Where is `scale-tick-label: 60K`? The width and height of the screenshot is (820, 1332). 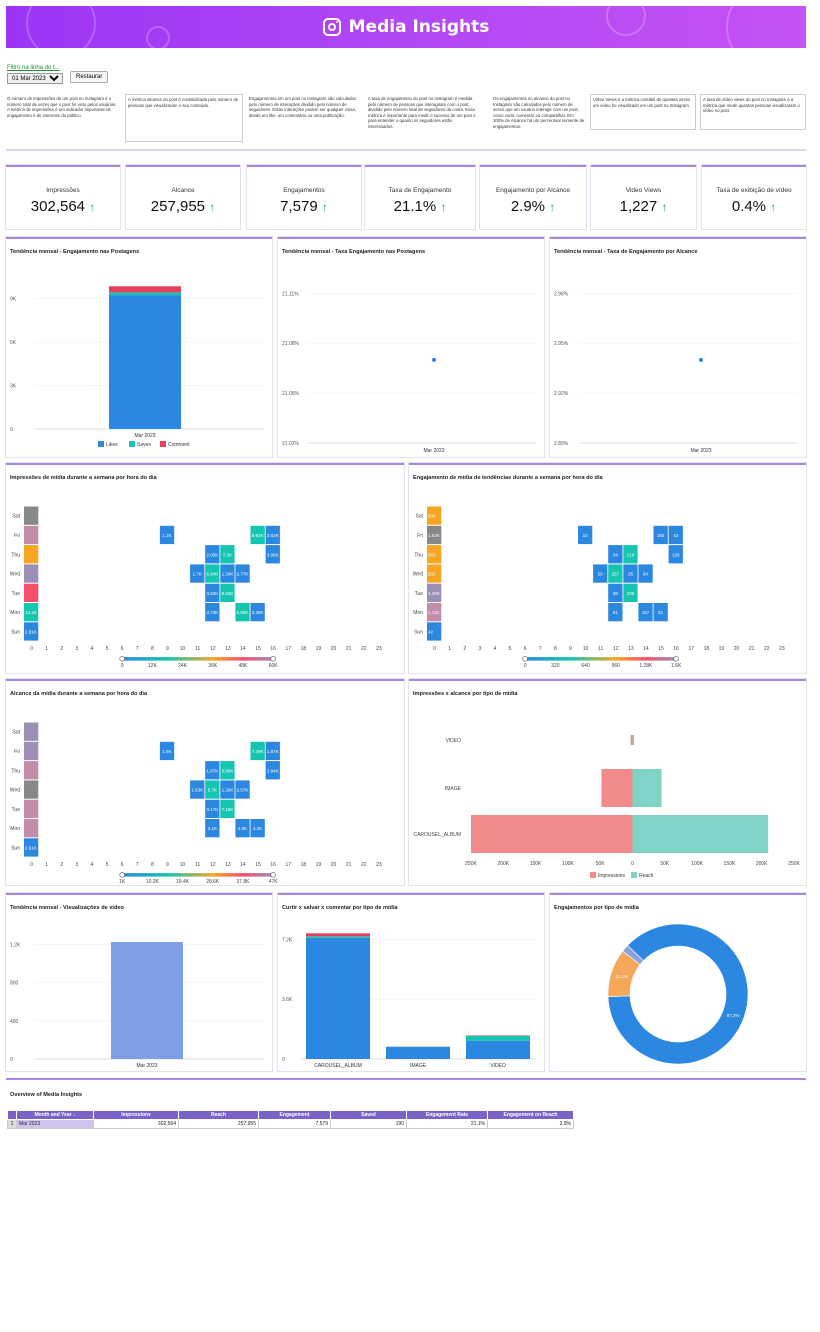 scale-tick-label: 60K is located at coordinates (274, 666).